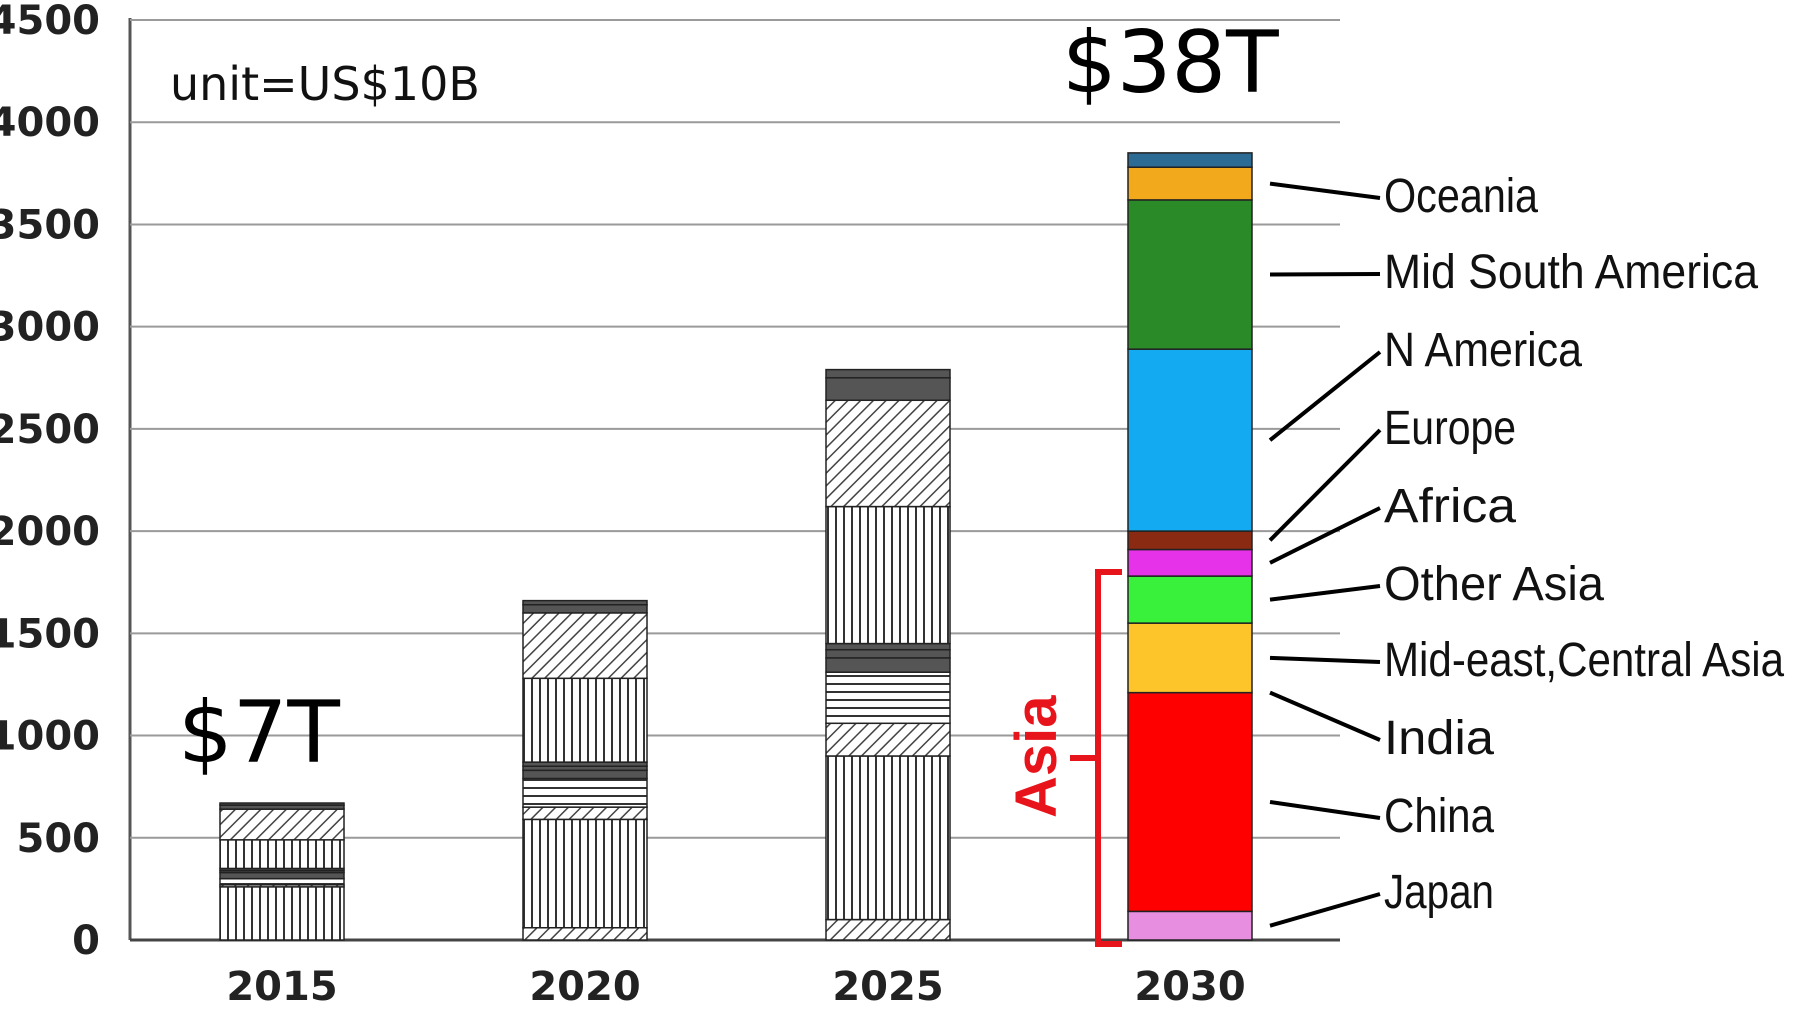  I want to click on bar-segment-mid-south-america-2020, so click(585, 646).